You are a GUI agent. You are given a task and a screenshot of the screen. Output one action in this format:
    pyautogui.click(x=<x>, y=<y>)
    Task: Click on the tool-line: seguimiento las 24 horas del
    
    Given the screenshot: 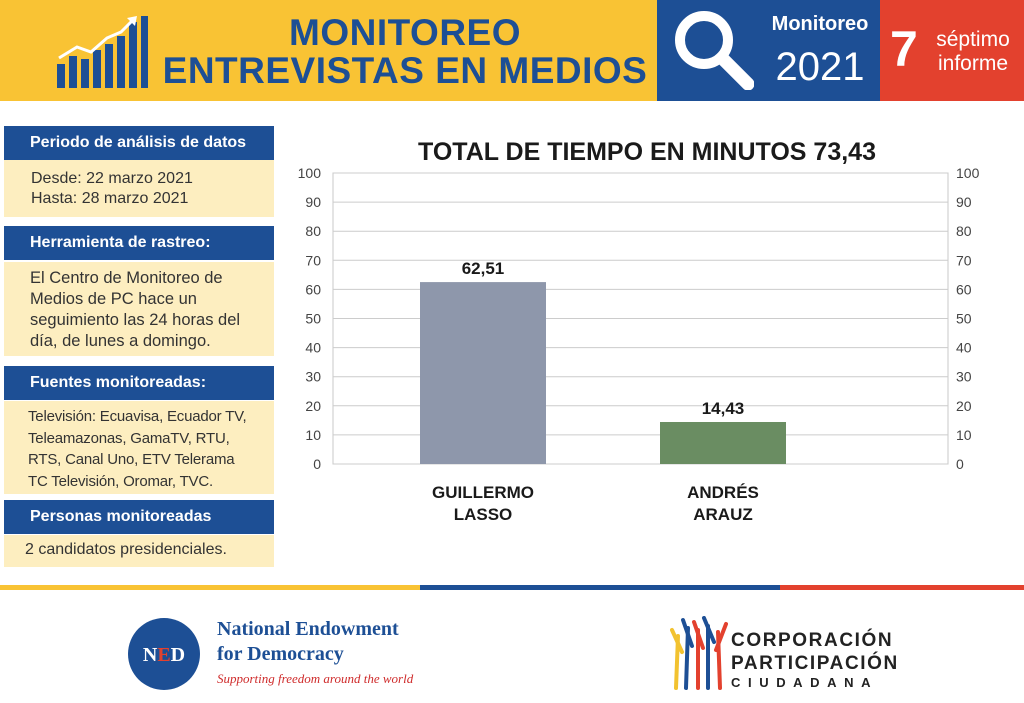 What is the action you would take?
    pyautogui.click(x=135, y=320)
    